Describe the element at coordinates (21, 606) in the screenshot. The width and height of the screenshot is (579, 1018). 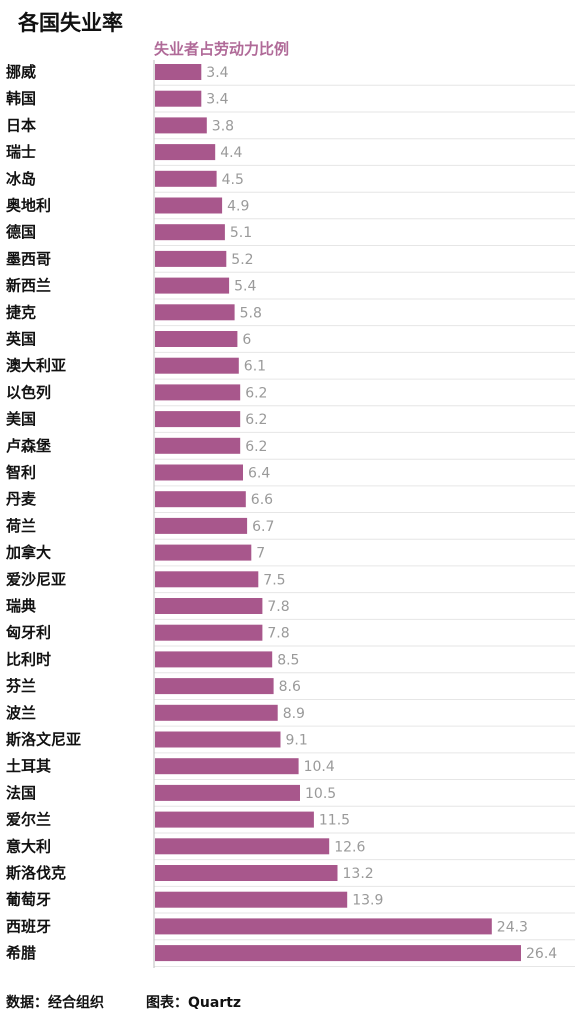
I see `category-label: 瑞典` at that location.